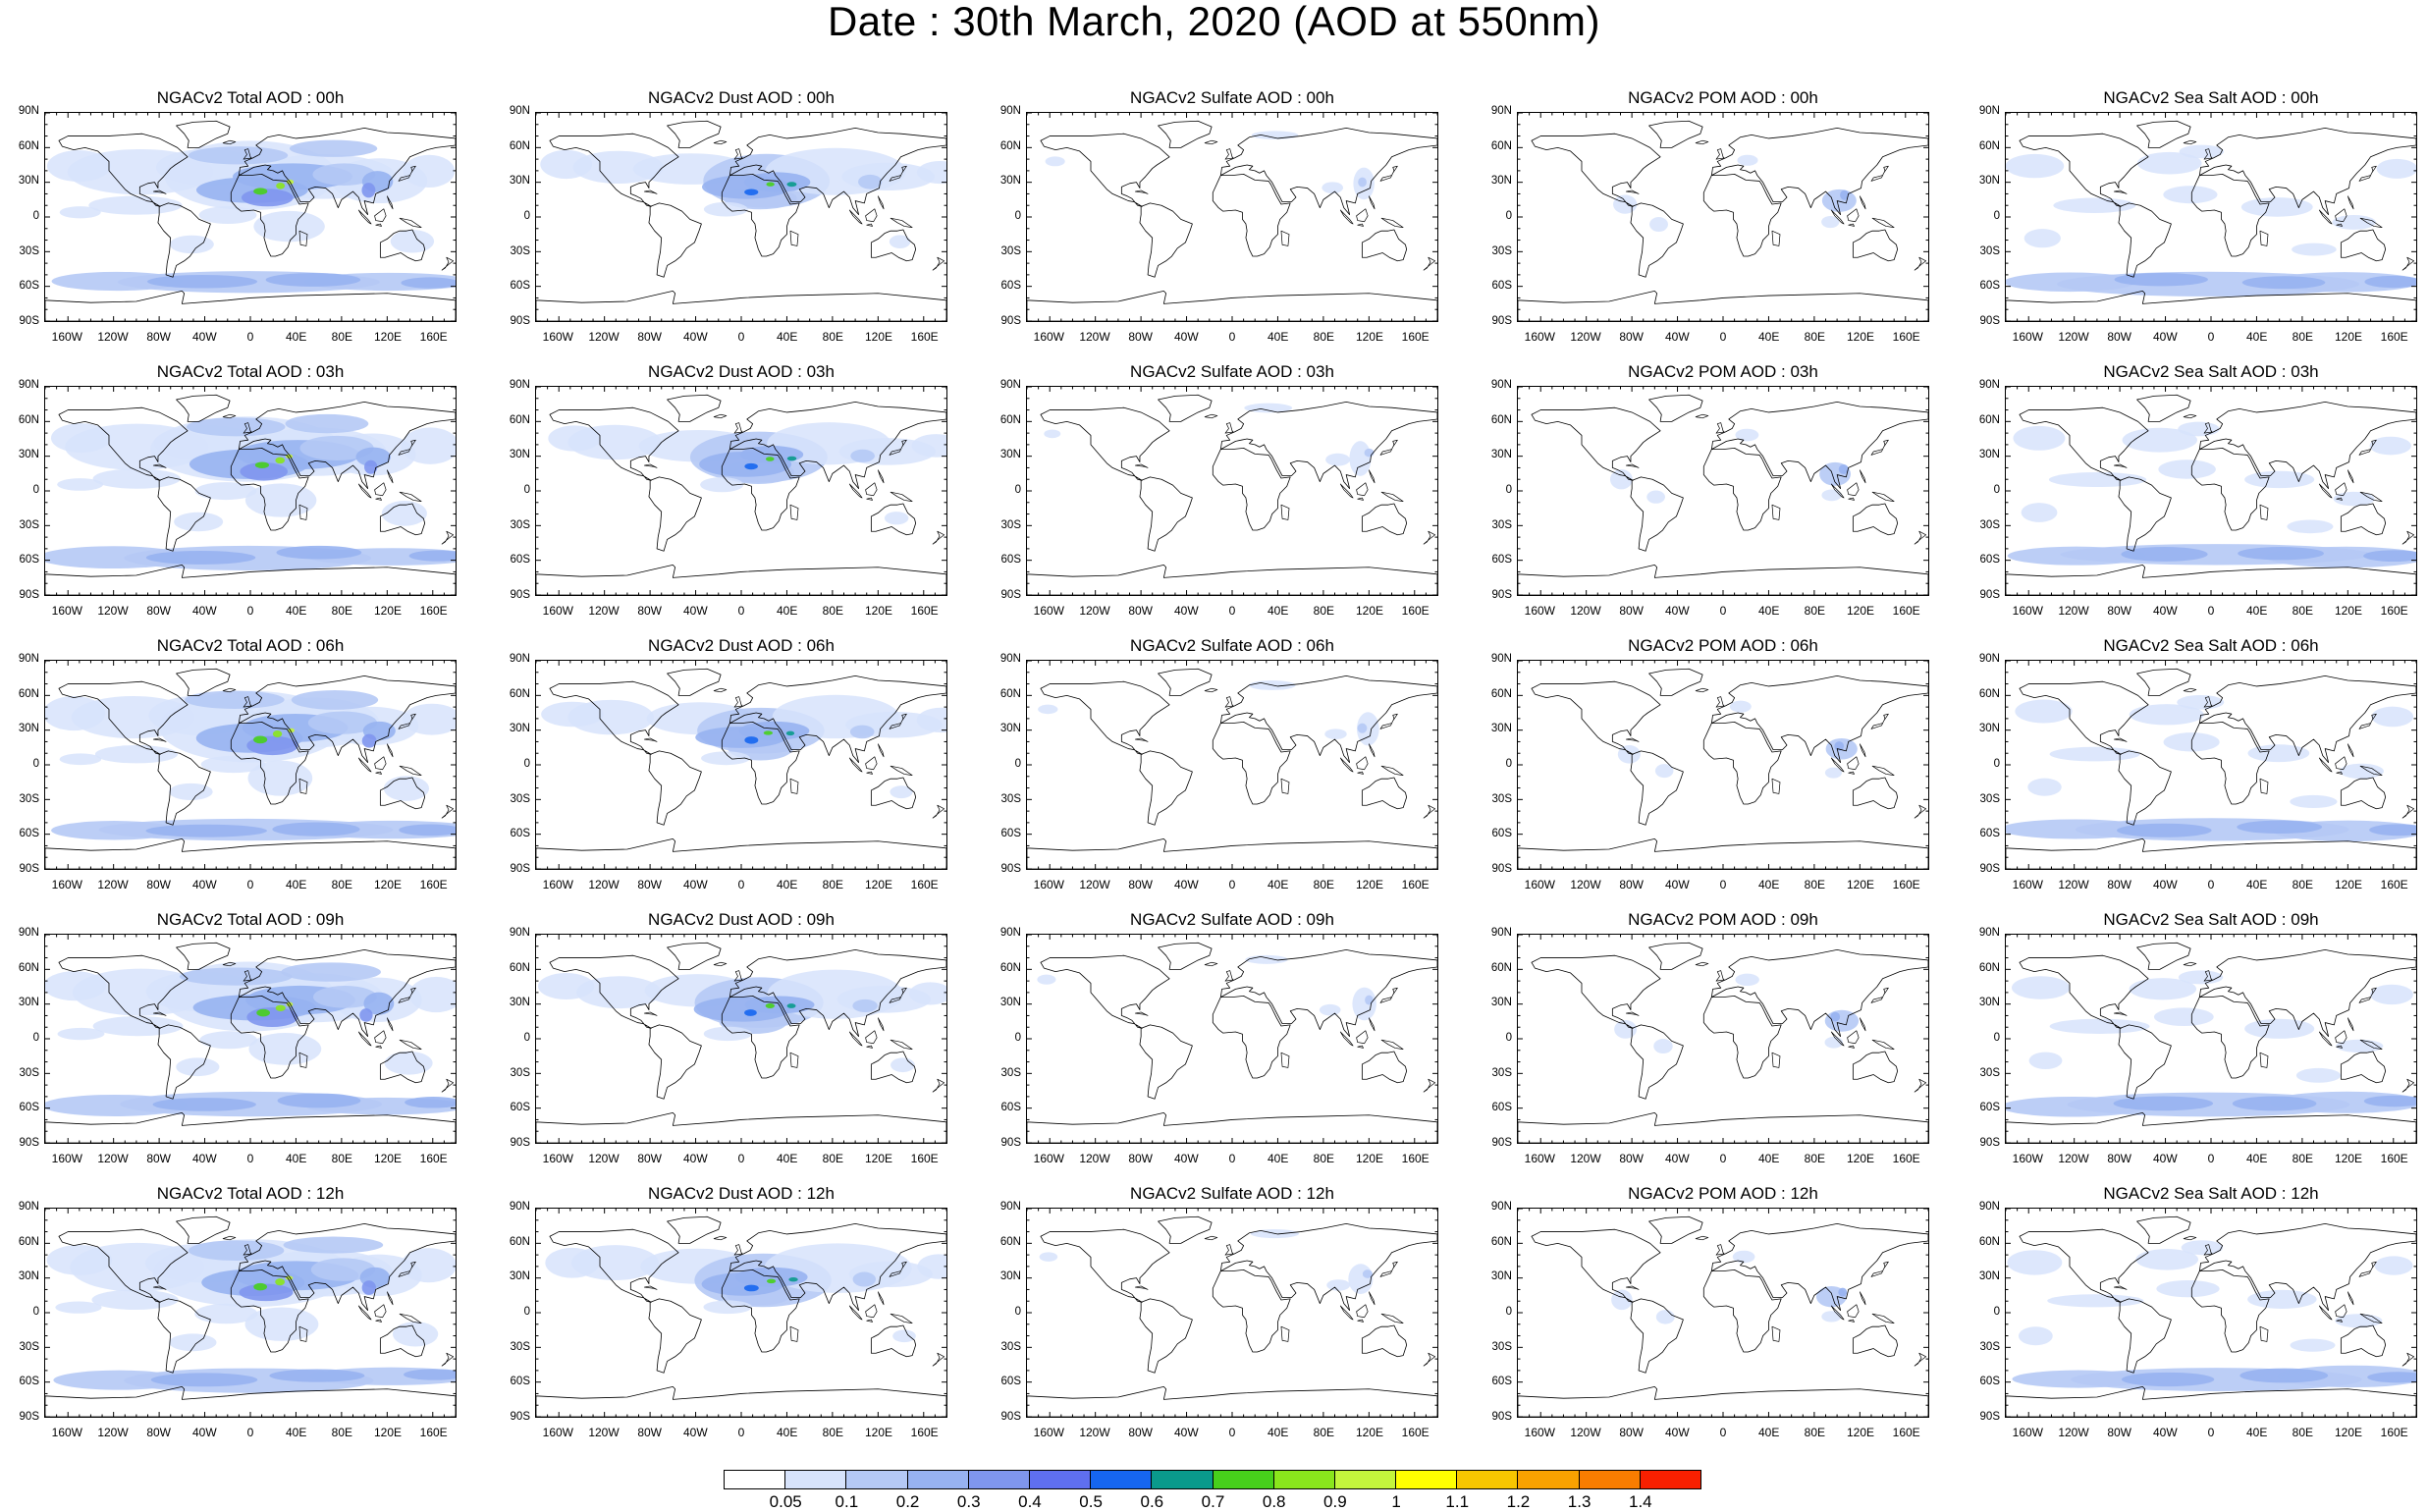  Describe the element at coordinates (741, 646) in the screenshot. I see `panel-title: NGACv2 Dust AOD : 06h` at that location.